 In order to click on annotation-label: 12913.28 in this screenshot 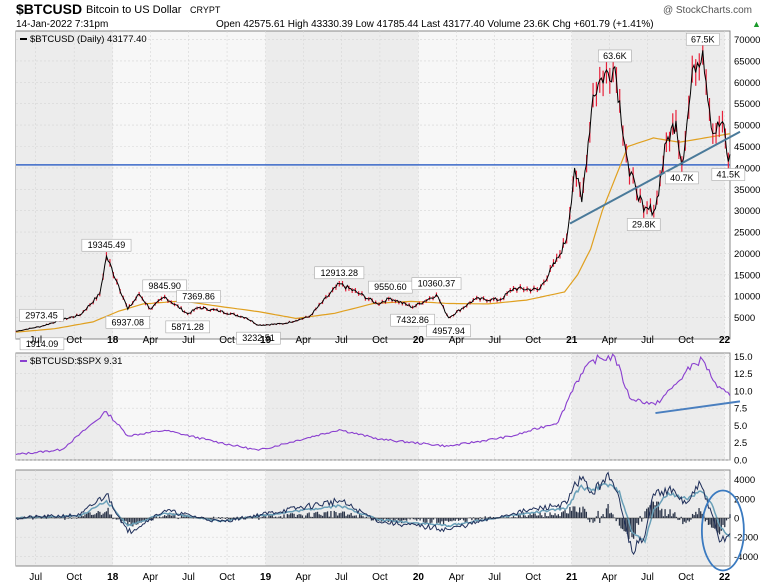, I will do `click(340, 273)`.